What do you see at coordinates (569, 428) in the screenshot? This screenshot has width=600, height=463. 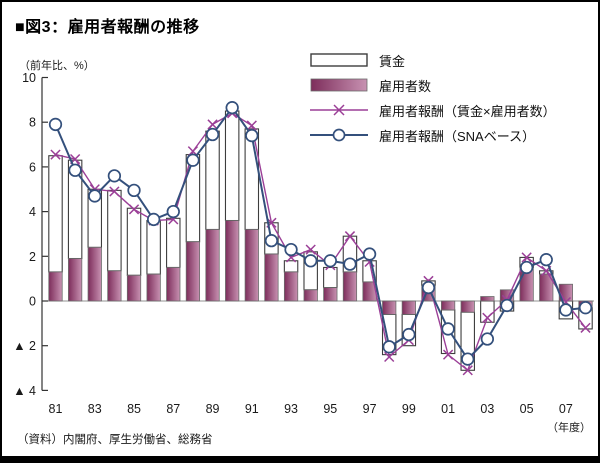 I see `x-axis-unit-label: （年度）` at bounding box center [569, 428].